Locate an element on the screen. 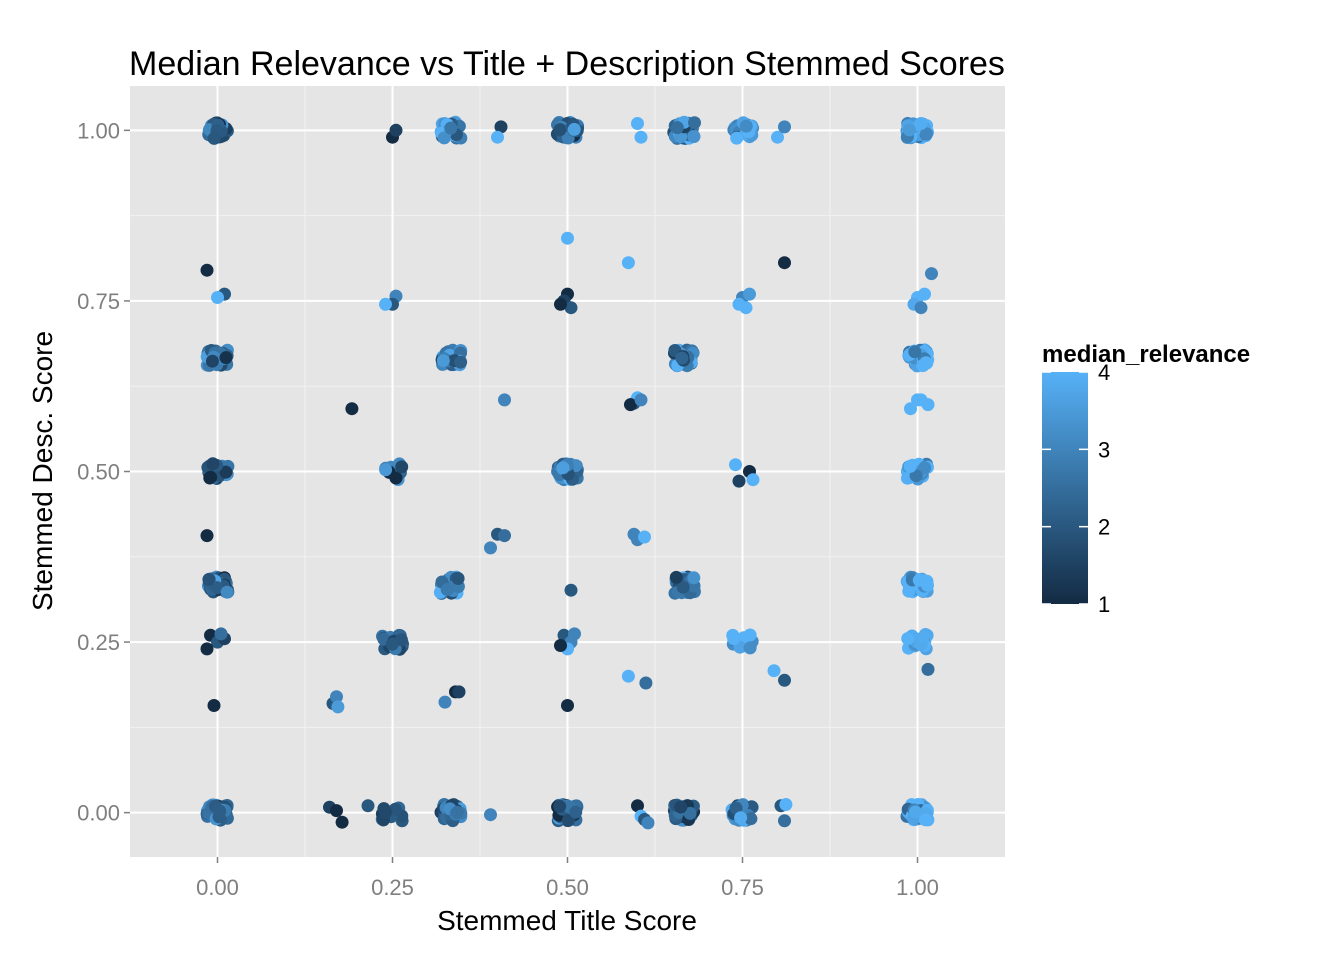  x-tick-label: 0.25 is located at coordinates (392, 887).